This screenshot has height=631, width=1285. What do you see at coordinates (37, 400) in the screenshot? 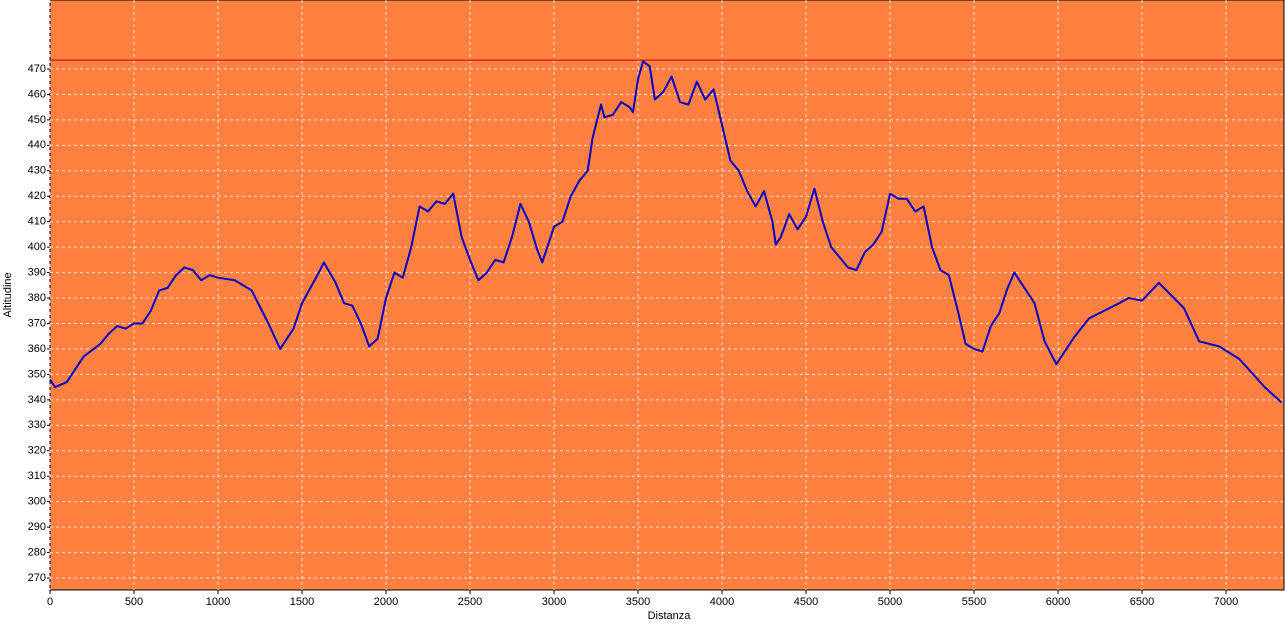
I see `y-tick-label: 340` at bounding box center [37, 400].